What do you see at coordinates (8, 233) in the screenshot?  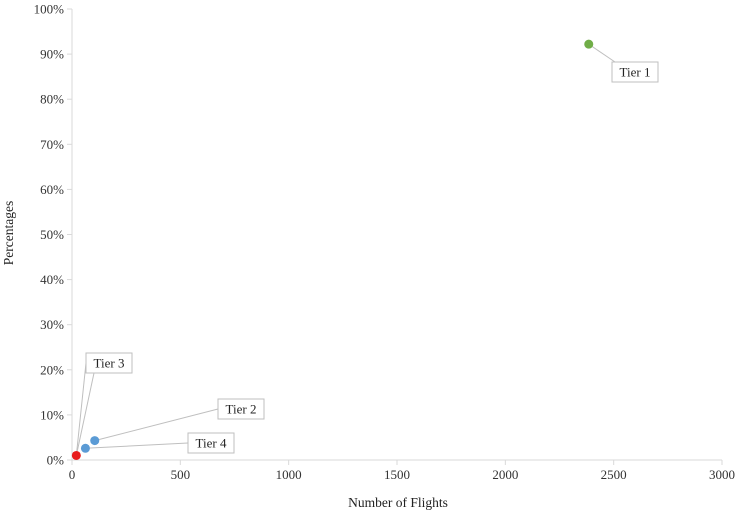 I see `y-axis-title: Percentages` at bounding box center [8, 233].